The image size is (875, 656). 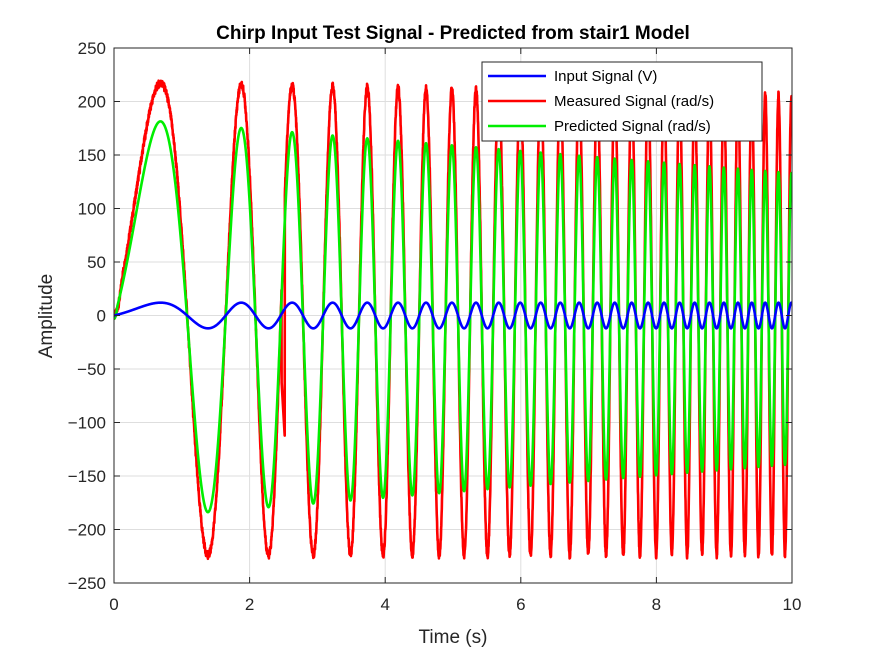 I want to click on x-tick-label: 8, so click(x=656, y=604).